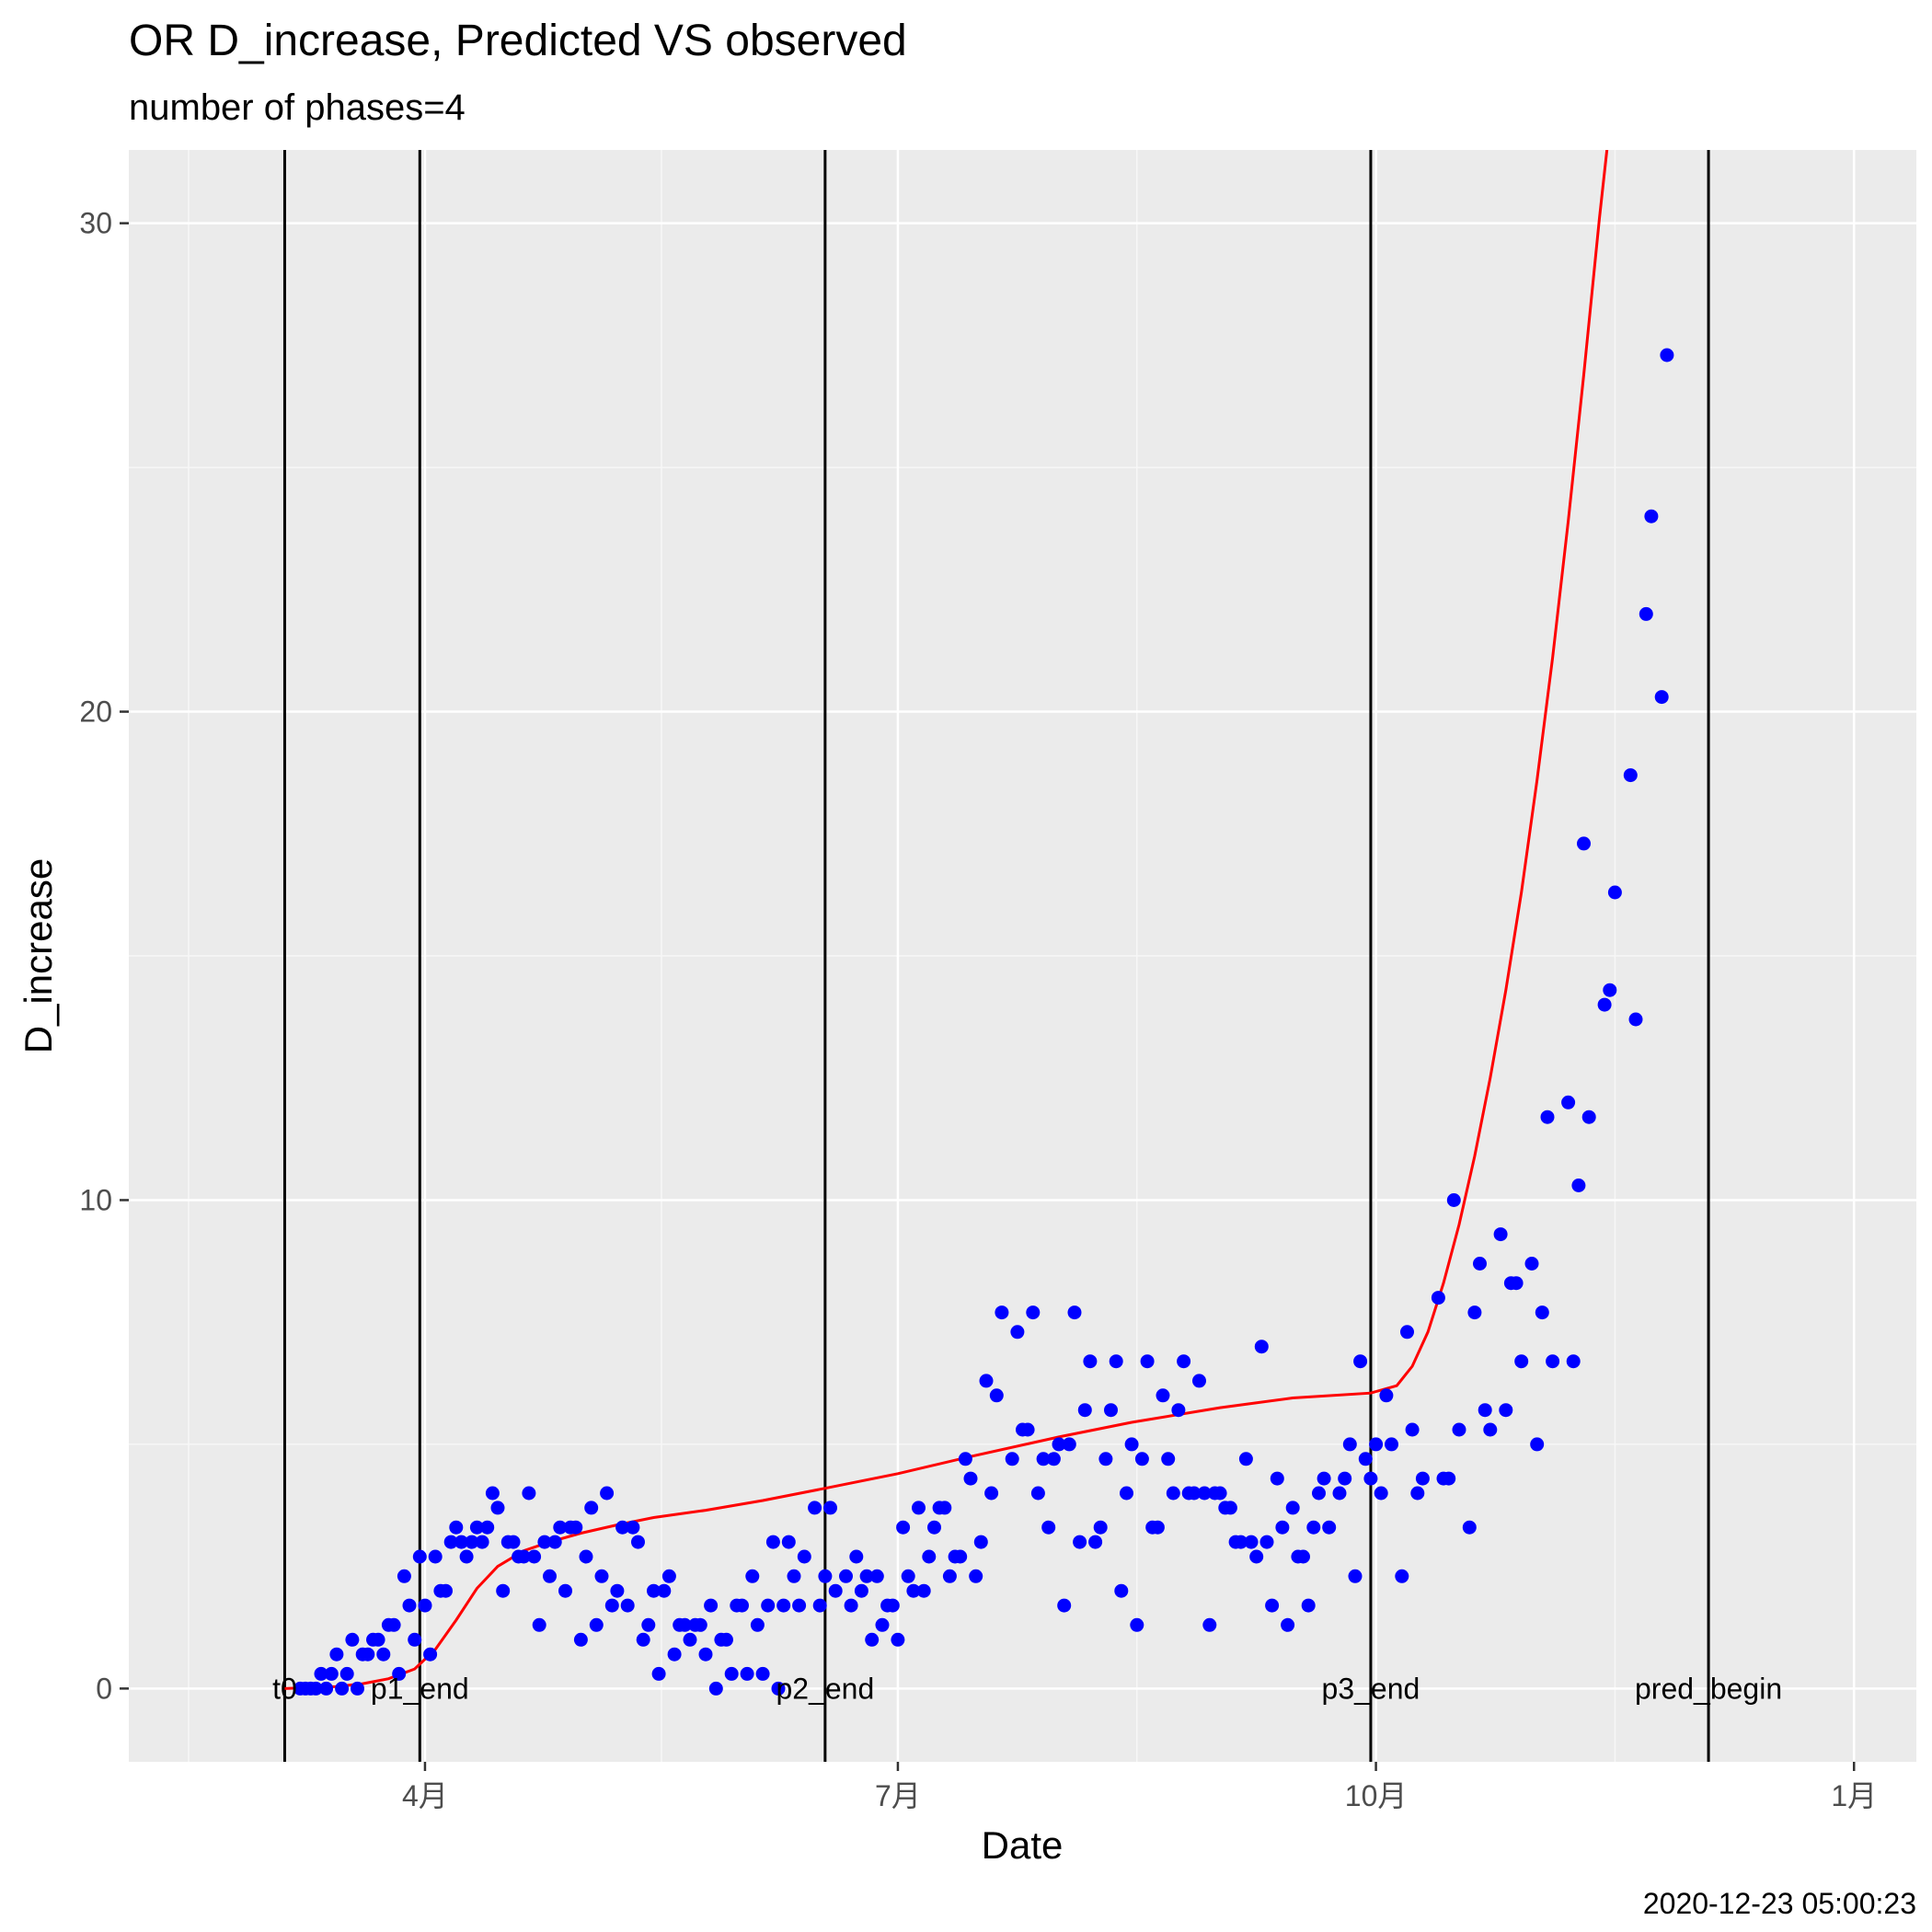 This screenshot has width=1932, height=1932. Describe the element at coordinates (1376, 1795) in the screenshot. I see `x-tick-label: 10月` at that location.